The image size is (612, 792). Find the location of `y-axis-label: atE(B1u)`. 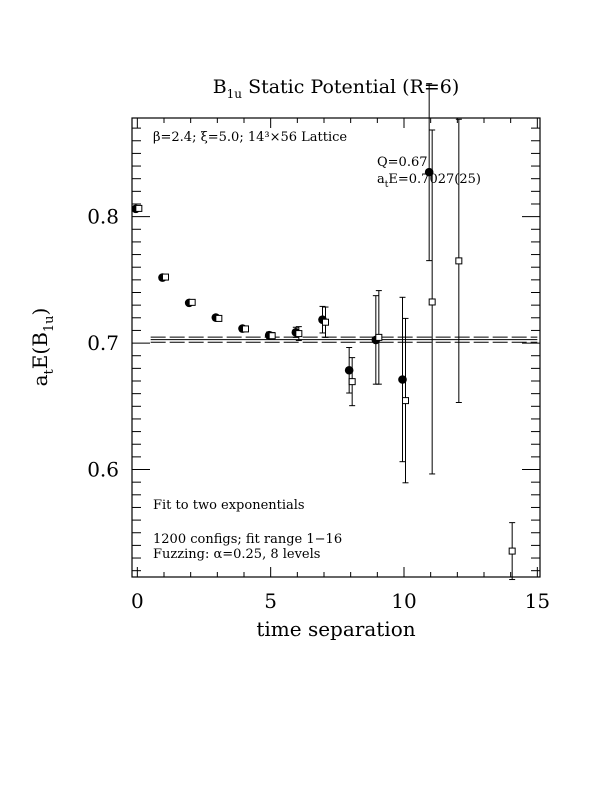

y-axis-label: atE(B1u) is located at coordinates (42, 347).